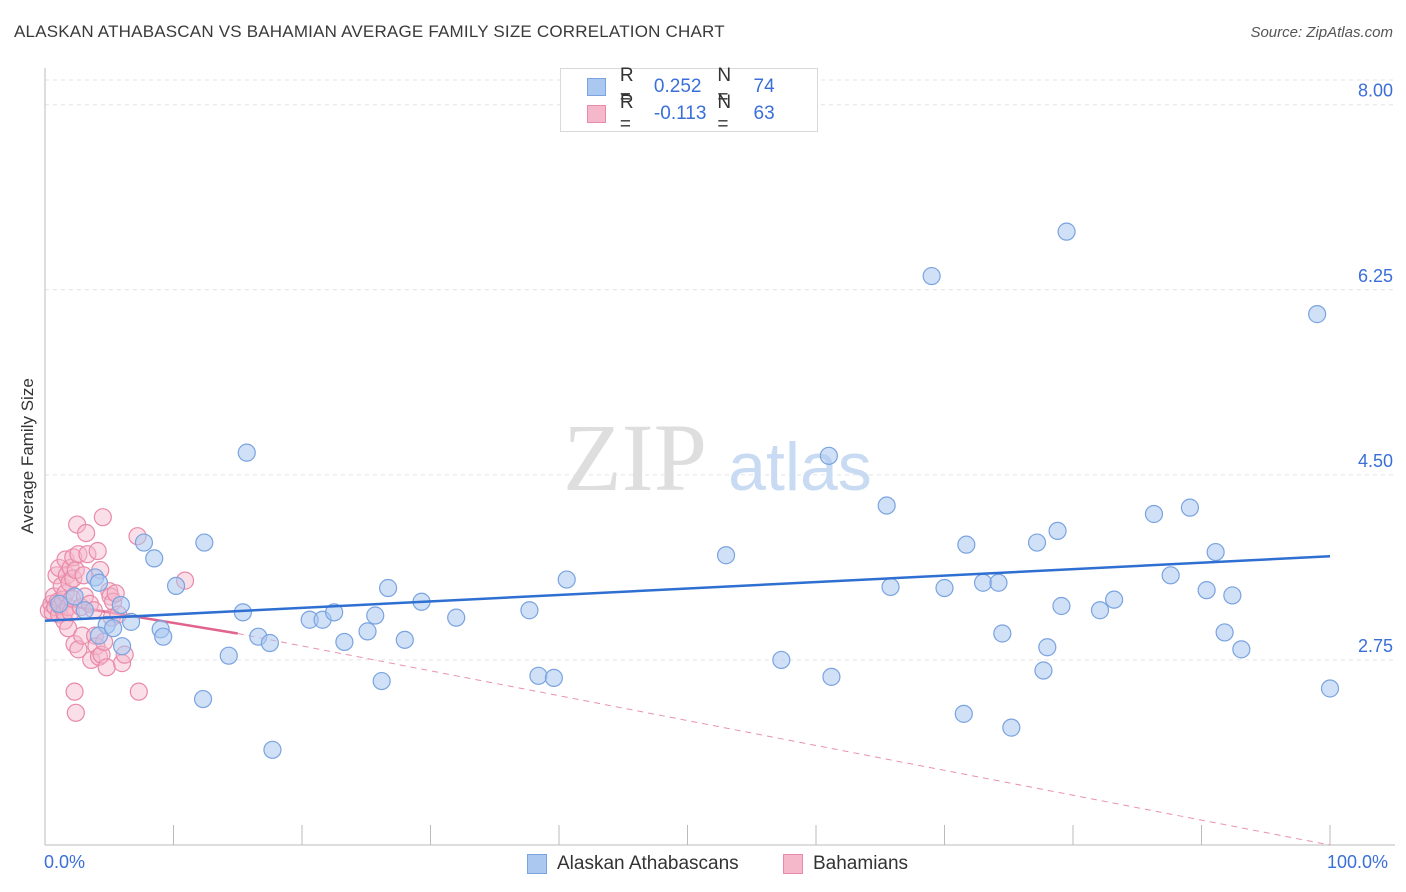 The height and width of the screenshot is (892, 1406). I want to click on legend-n-value: 74, so click(764, 86).